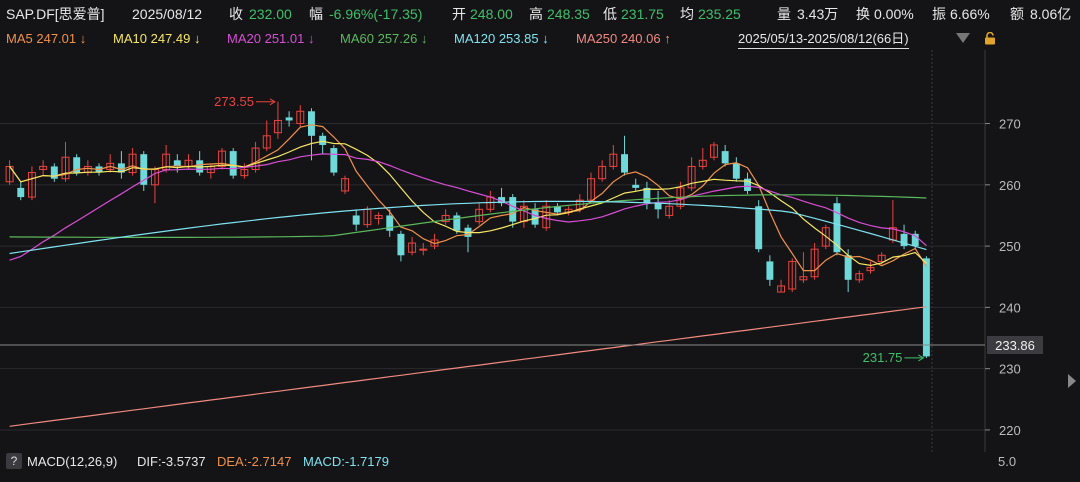 This screenshot has width=1080, height=482. I want to click on ma10-value: 247.49, so click(170, 38).